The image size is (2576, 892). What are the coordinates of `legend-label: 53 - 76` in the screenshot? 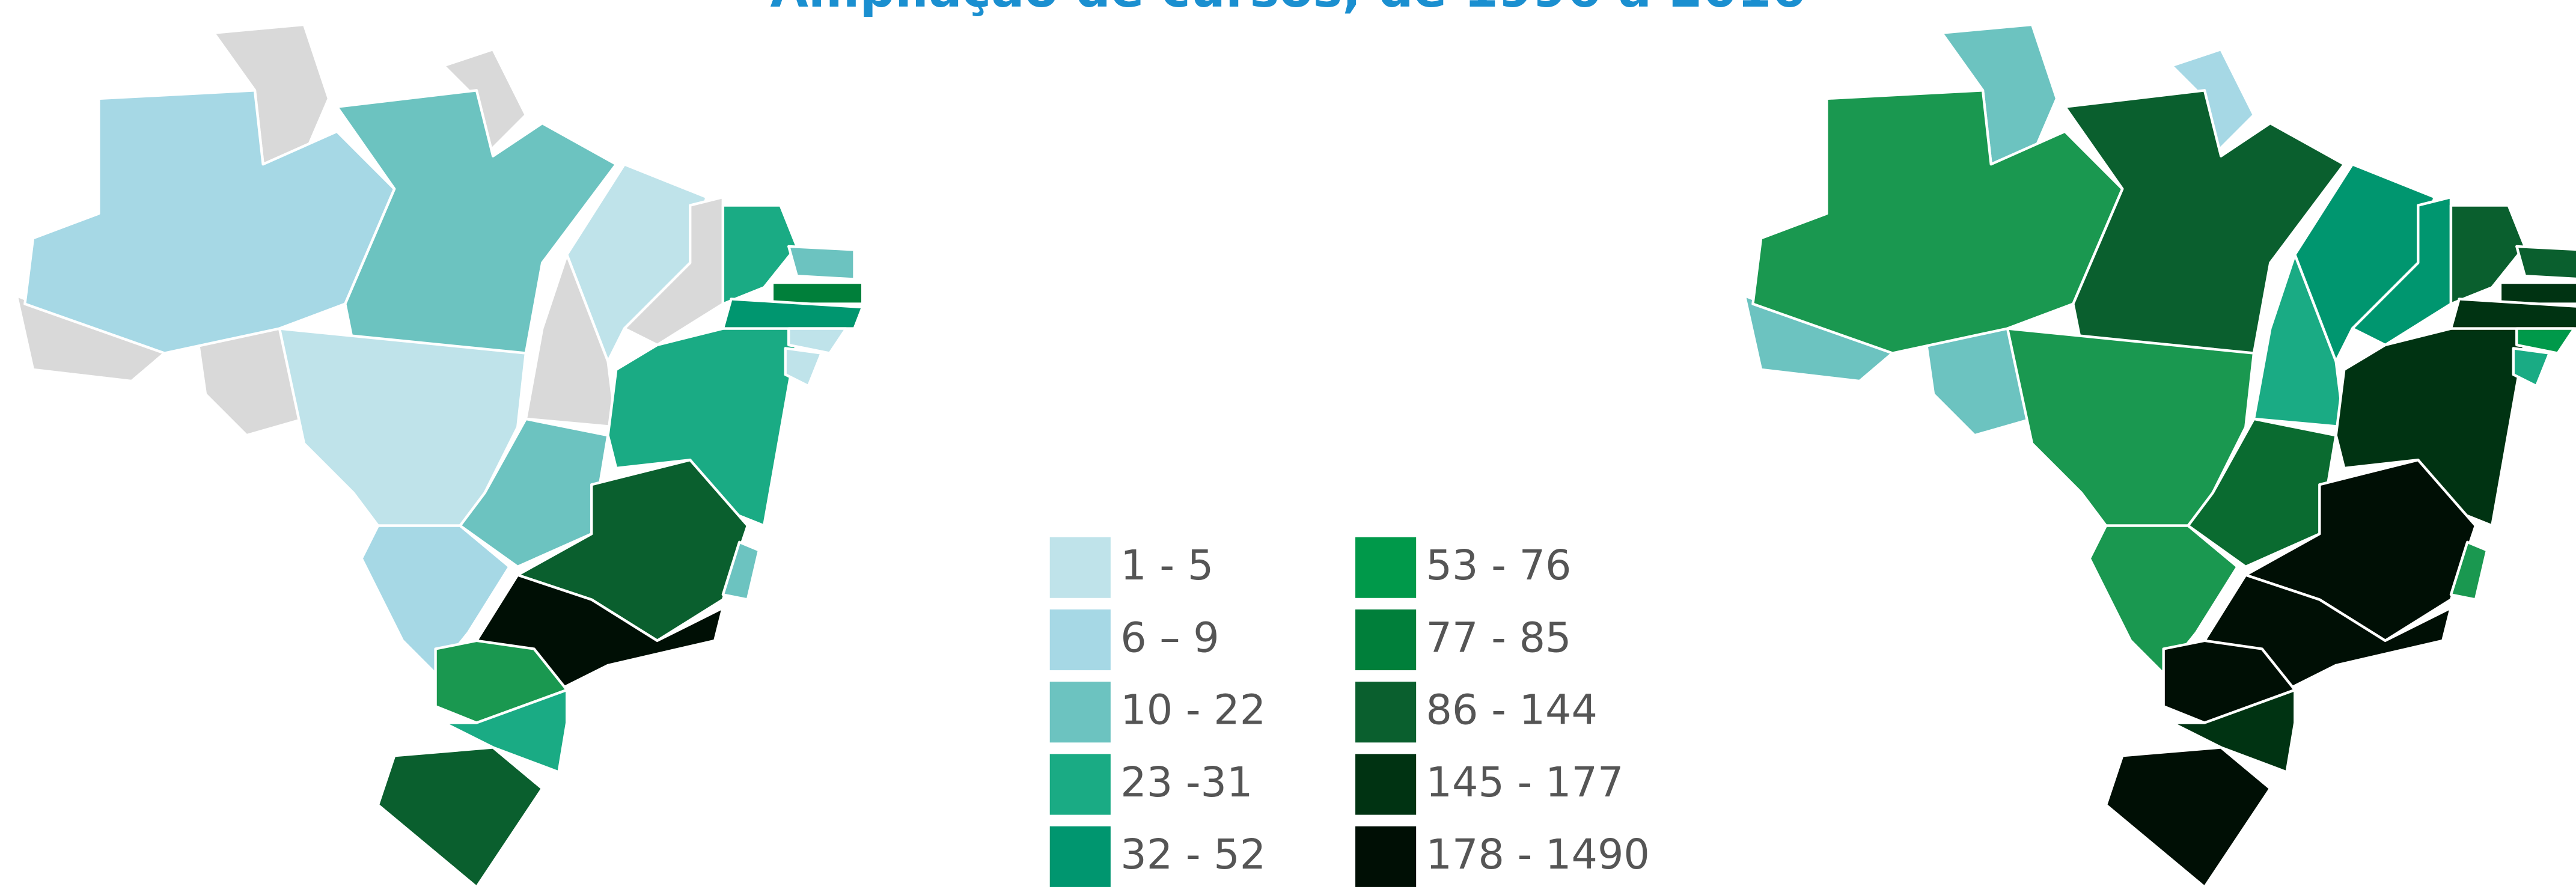 It's located at (1499, 566).